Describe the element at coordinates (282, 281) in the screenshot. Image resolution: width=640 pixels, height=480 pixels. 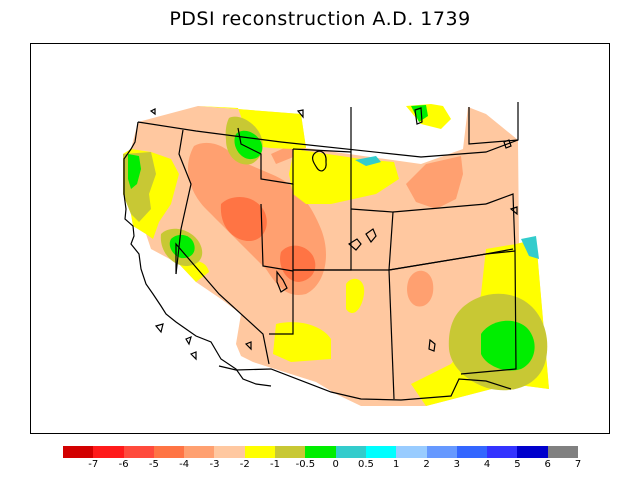
I see `lake-tahoe` at that location.